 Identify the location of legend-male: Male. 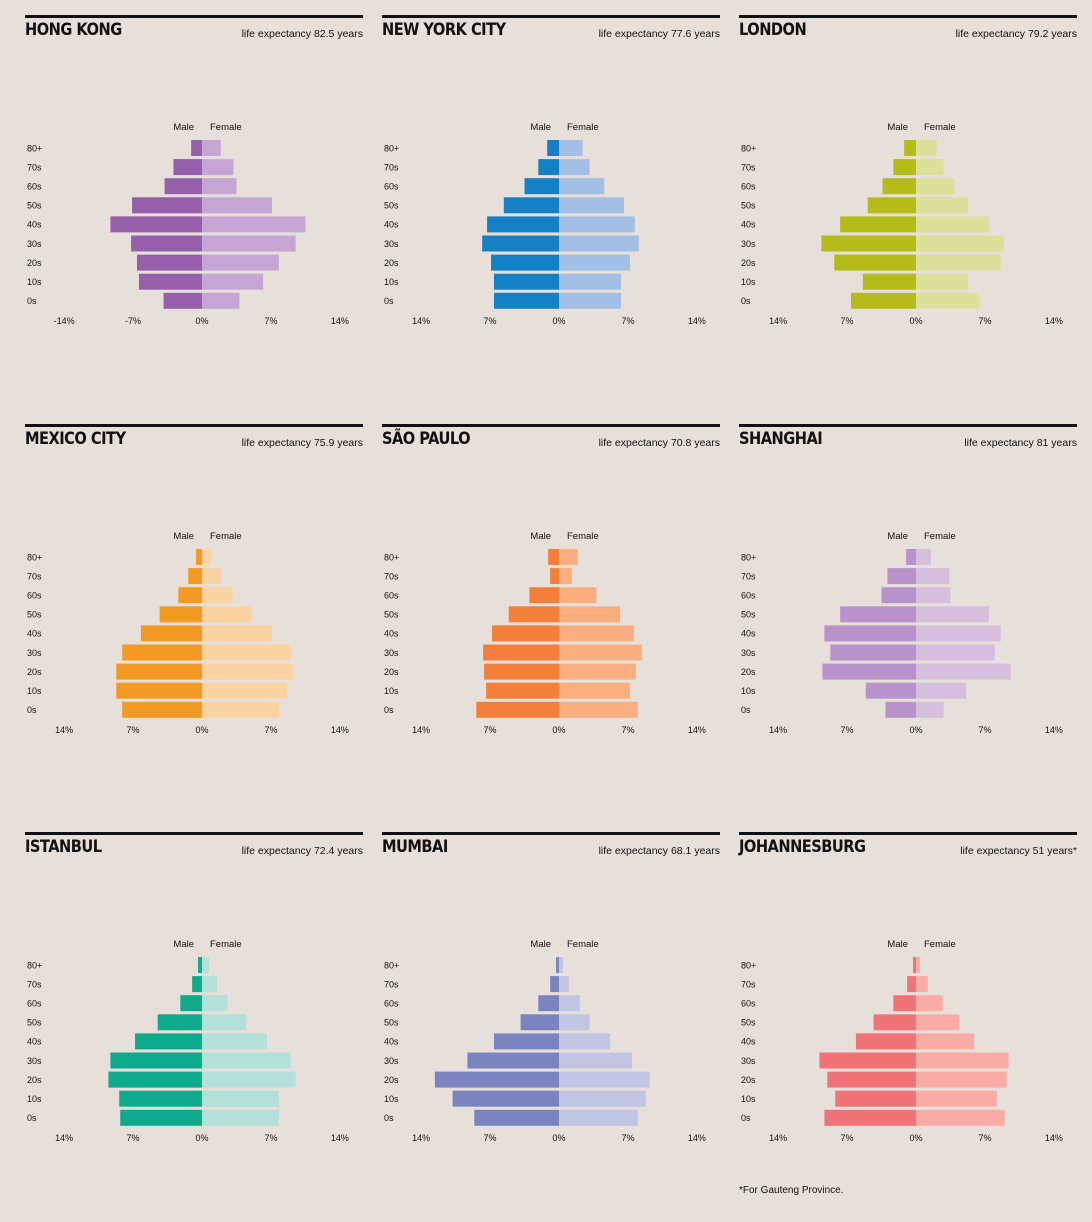
(183, 536).